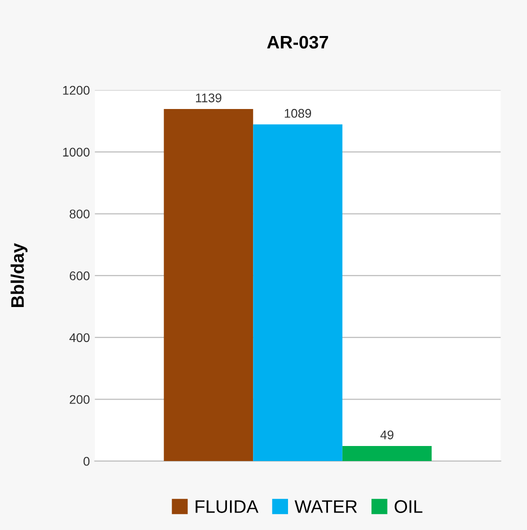  What do you see at coordinates (80, 214) in the screenshot?
I see `y-tick-label: 800` at bounding box center [80, 214].